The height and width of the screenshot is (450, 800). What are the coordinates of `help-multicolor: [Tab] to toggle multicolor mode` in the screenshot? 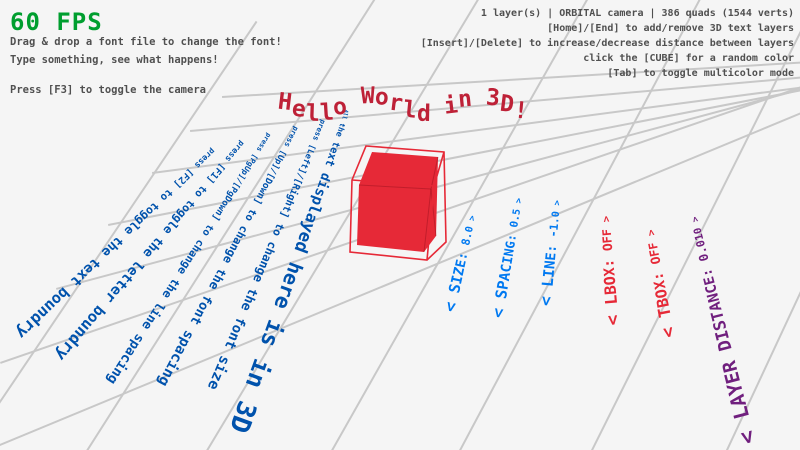 It's located at (700, 73).